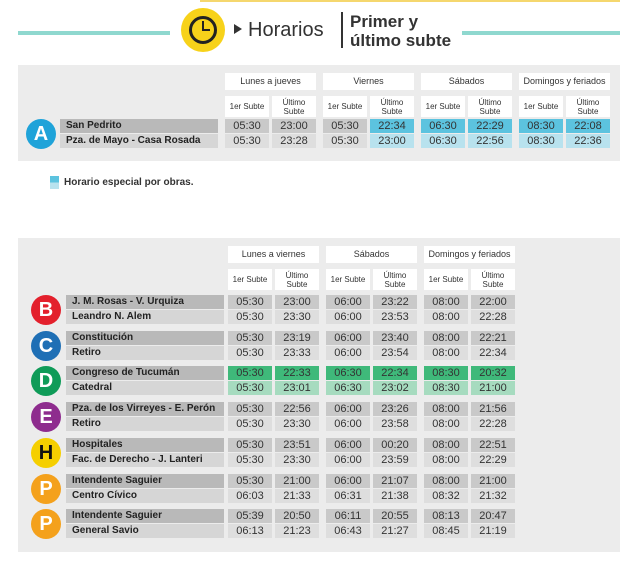  What do you see at coordinates (46, 345) in the screenshot?
I see `line-badge: C` at bounding box center [46, 345].